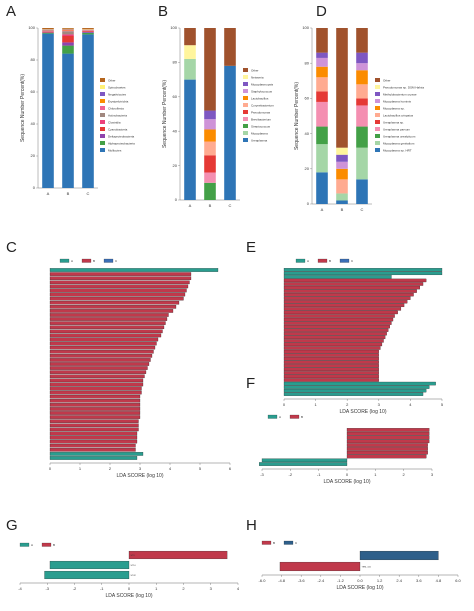 The image size is (474, 611). I want to click on x-tick-label: 4.8, so click(439, 580).